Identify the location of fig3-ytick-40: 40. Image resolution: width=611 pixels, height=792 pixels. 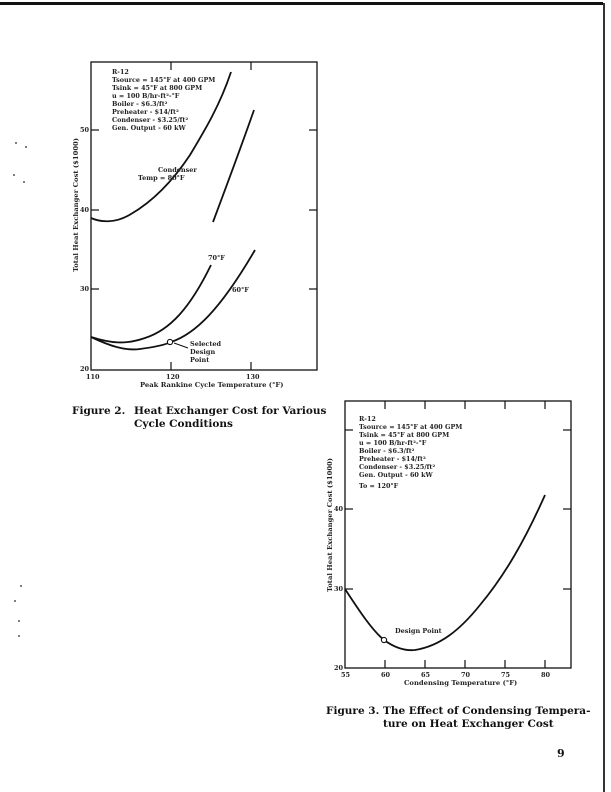
(339, 509).